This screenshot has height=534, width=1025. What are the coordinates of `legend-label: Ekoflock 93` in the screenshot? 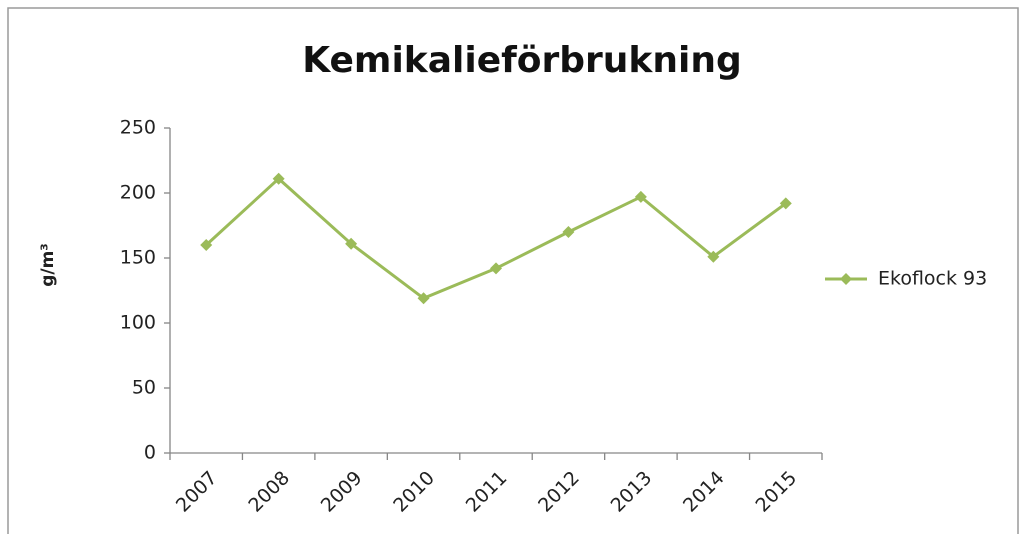 It's located at (932, 279).